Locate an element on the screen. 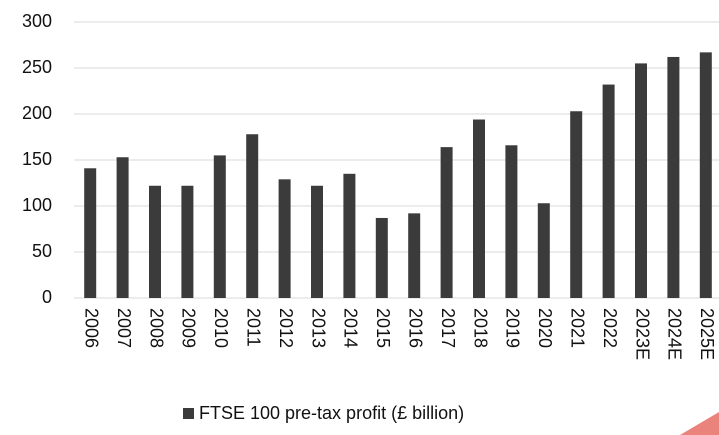 This screenshot has width=719, height=435. x-tick-label: 2016 is located at coordinates (415, 328).